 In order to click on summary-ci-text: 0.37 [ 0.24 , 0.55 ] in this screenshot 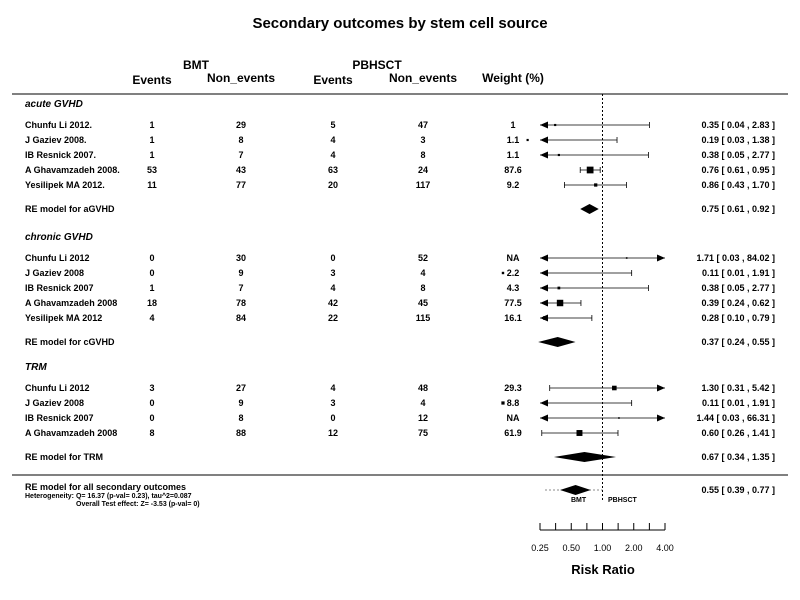, I will do `click(738, 342)`.